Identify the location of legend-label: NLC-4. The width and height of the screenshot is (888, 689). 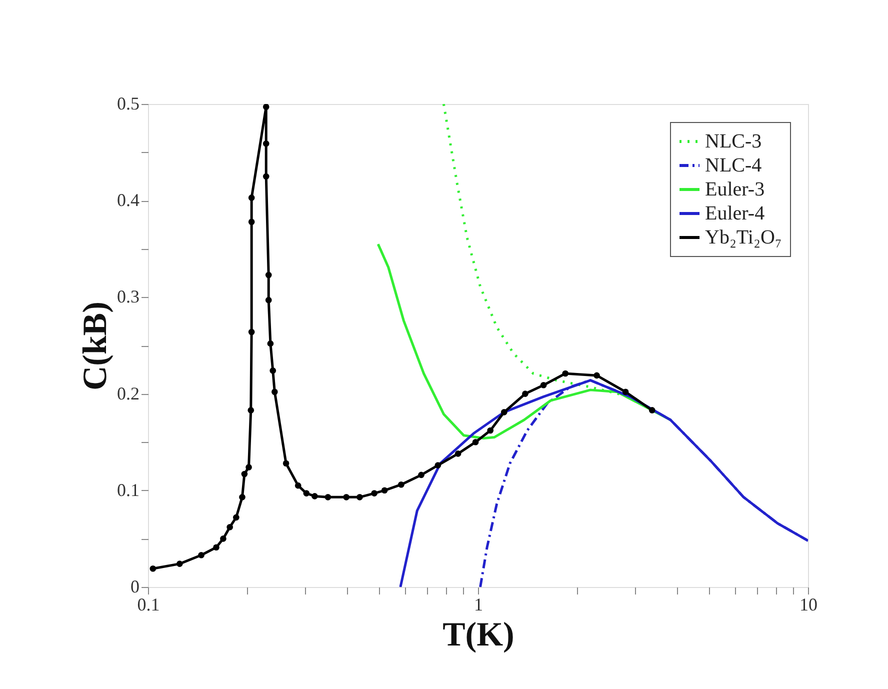
(733, 165).